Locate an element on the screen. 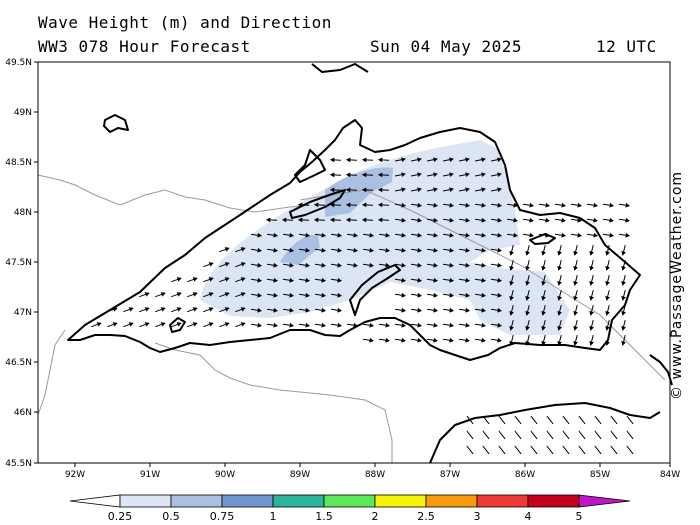  colorbar-labels: 0.25 0.5 0.75 1 1.5 2 2.5 3 4 5 is located at coordinates (345, 516).